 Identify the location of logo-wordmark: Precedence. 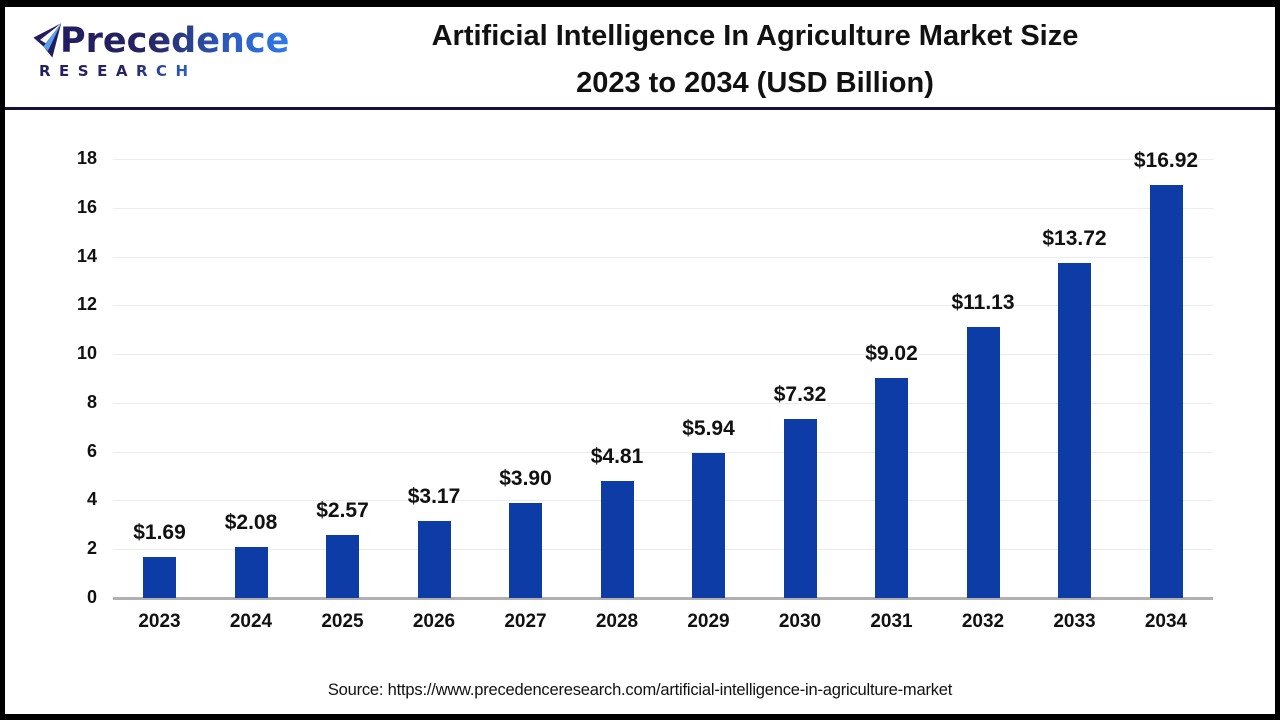
(175, 41).